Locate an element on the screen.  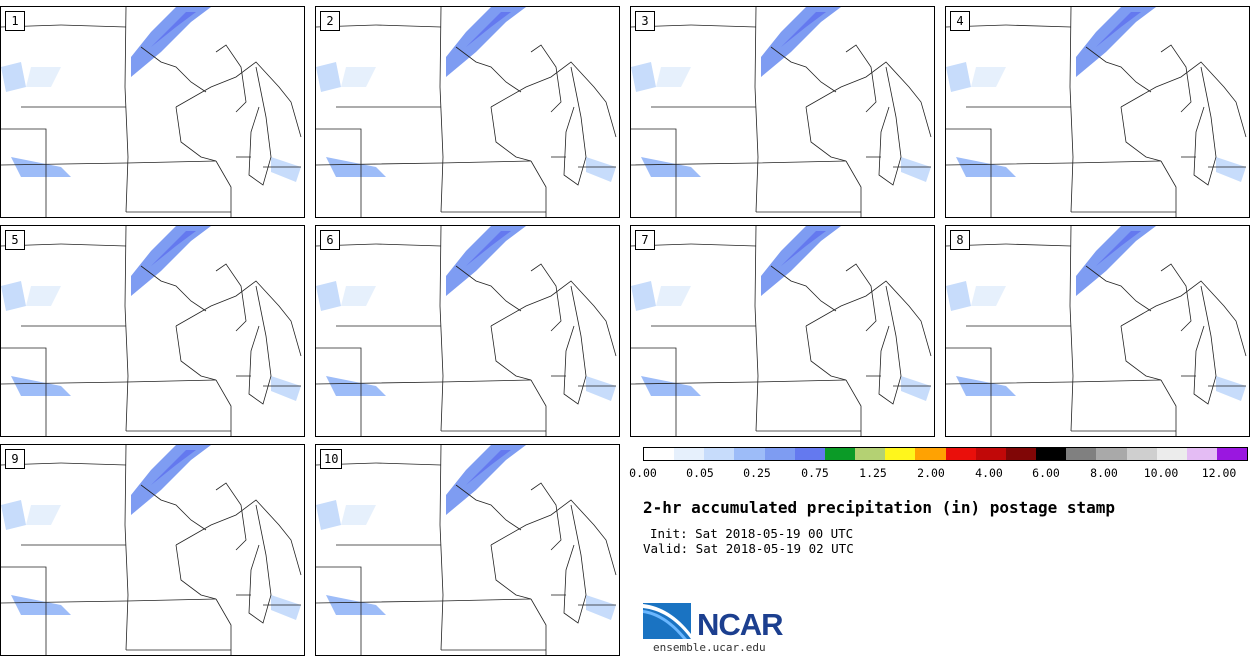
stamp-panel-6: 6 is located at coordinates (467, 331).